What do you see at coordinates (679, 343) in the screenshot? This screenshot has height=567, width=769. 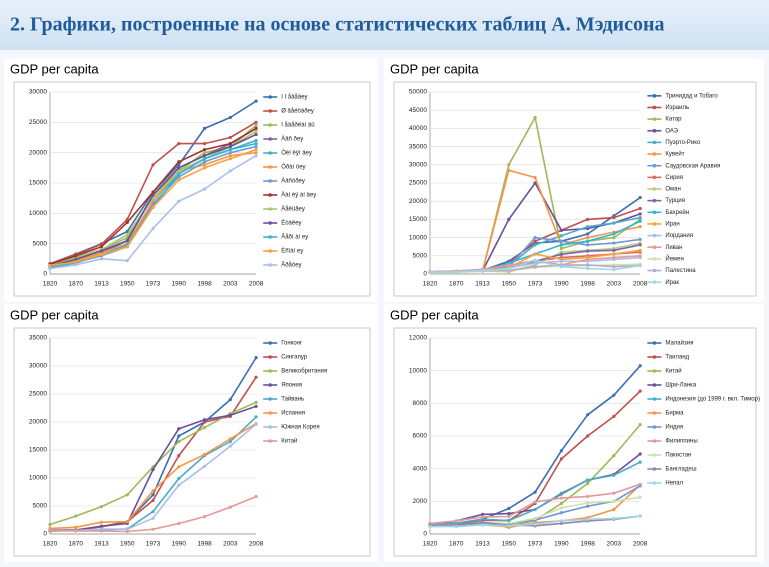 I see `legend-label: Малайзия` at bounding box center [679, 343].